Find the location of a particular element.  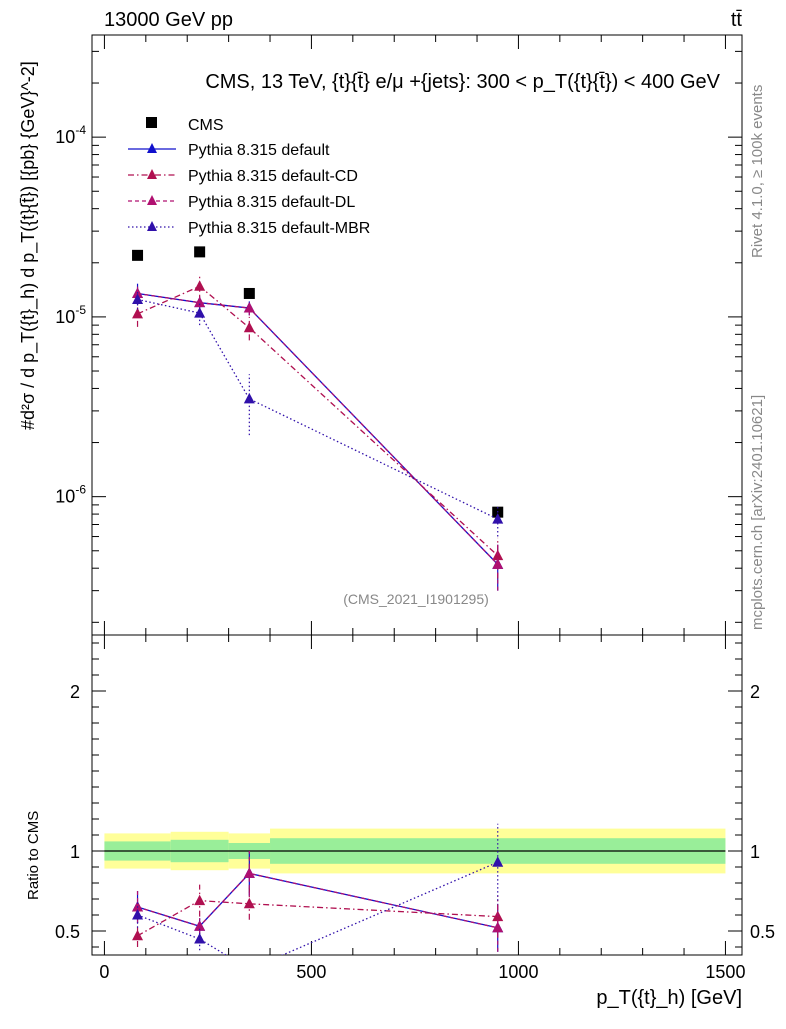

ratio-series-group is located at coordinates (318, 898).